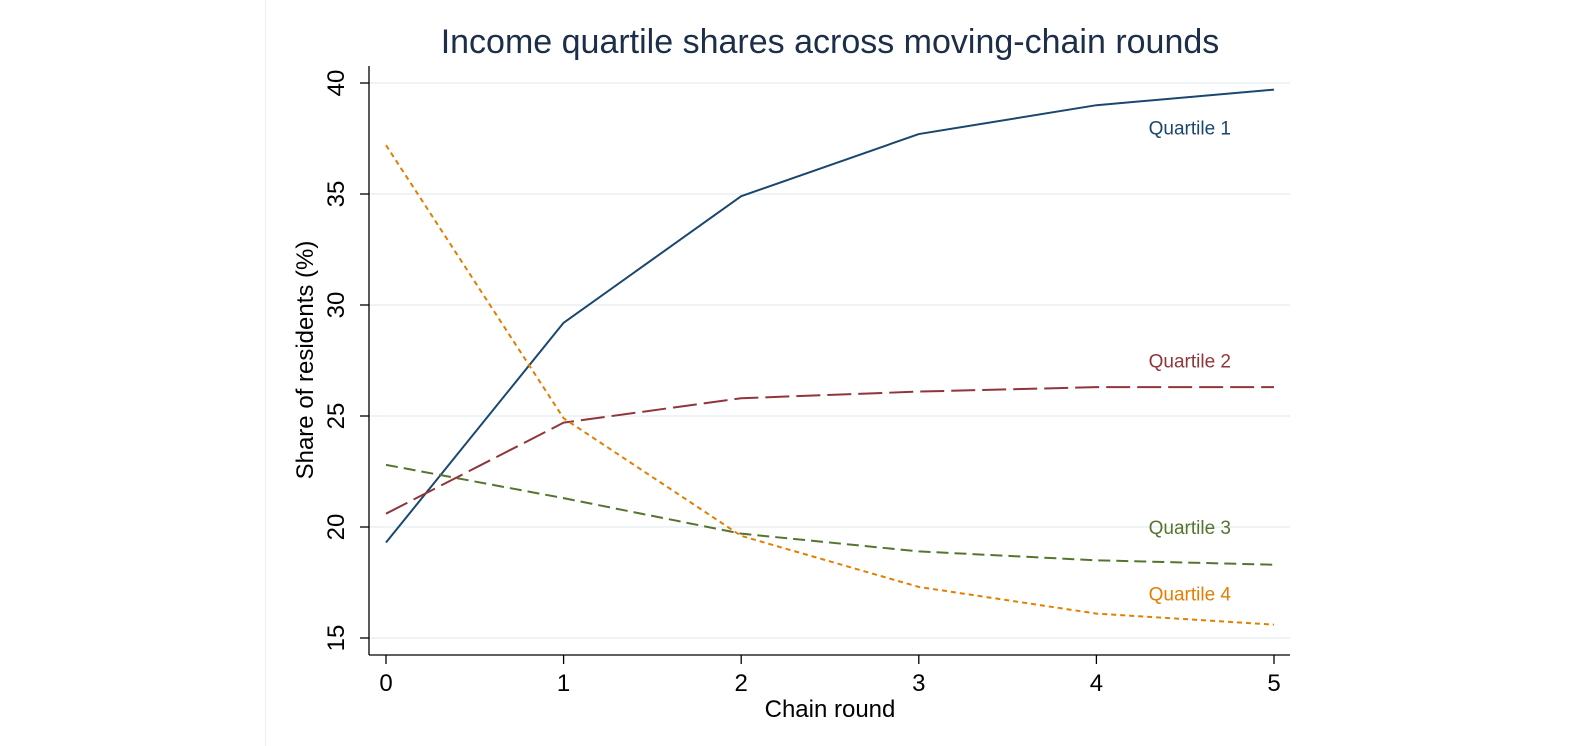  I want to click on series-labels: Quartile 1 Quartile 2 Quartile 3 Quartile 4, so click(1190, 361).